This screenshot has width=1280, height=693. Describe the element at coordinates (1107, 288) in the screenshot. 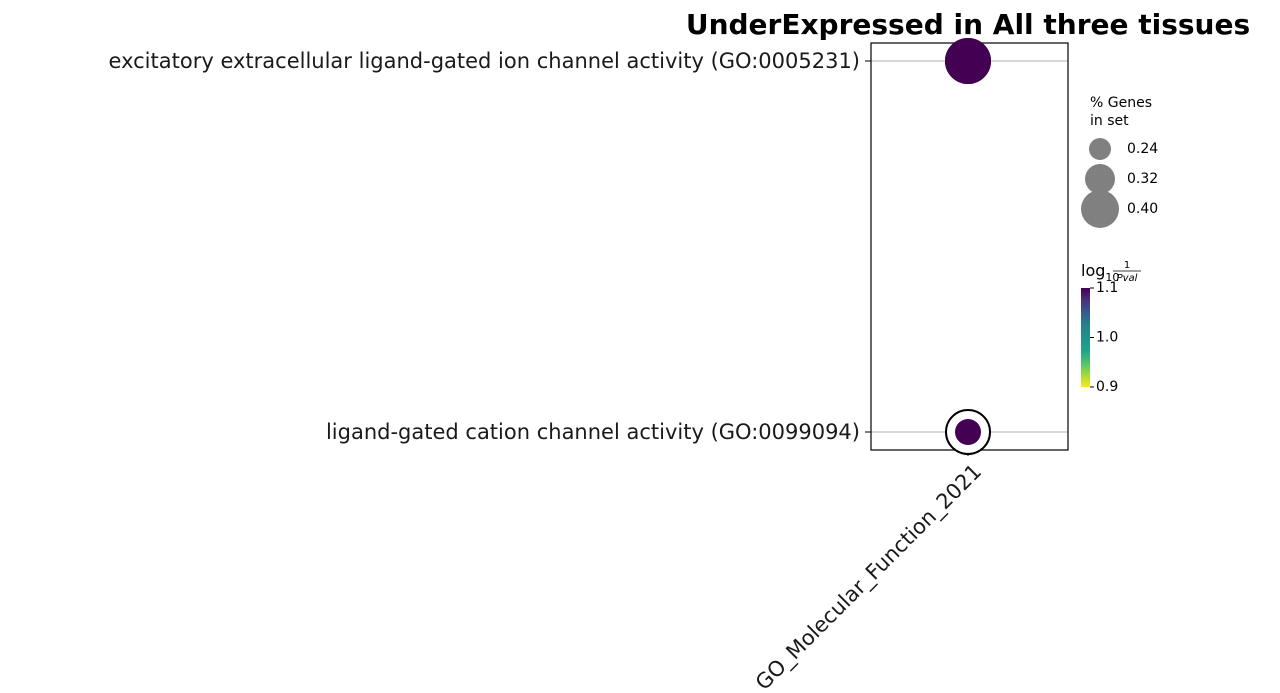

I see `colorbar-tick-label: 1.1` at that location.